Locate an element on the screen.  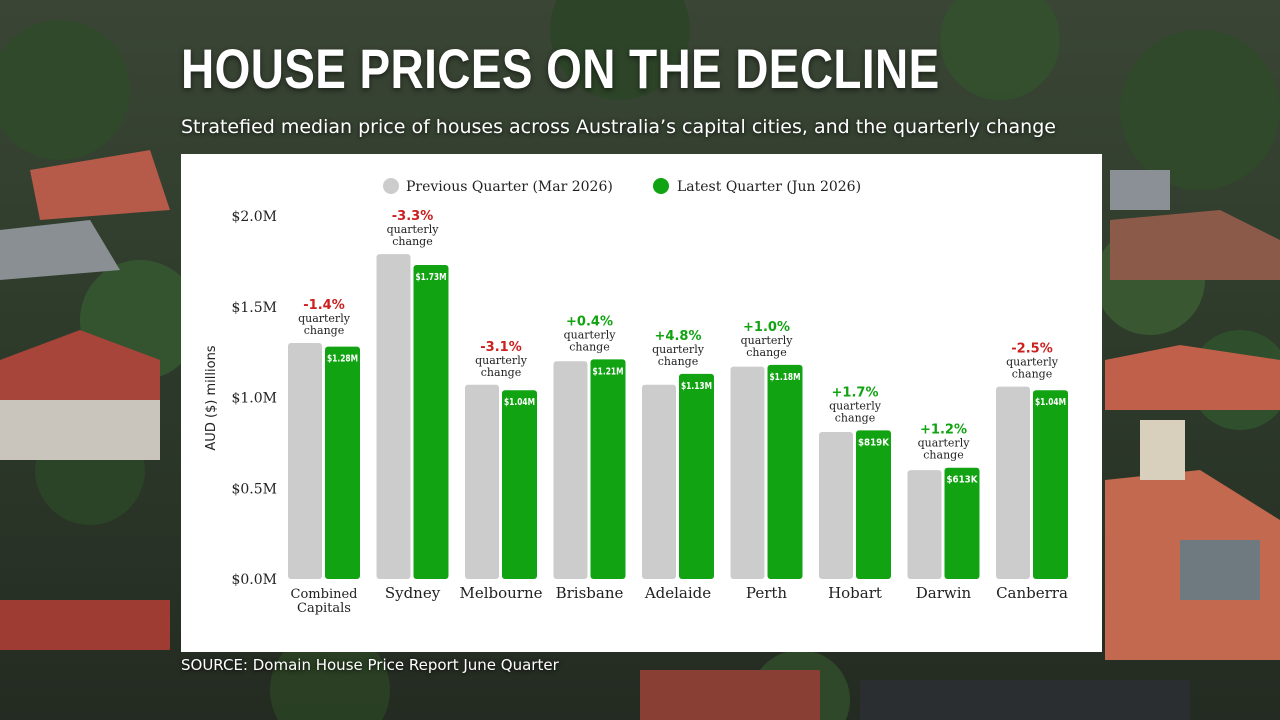
change-value: +1.7% is located at coordinates (855, 392).